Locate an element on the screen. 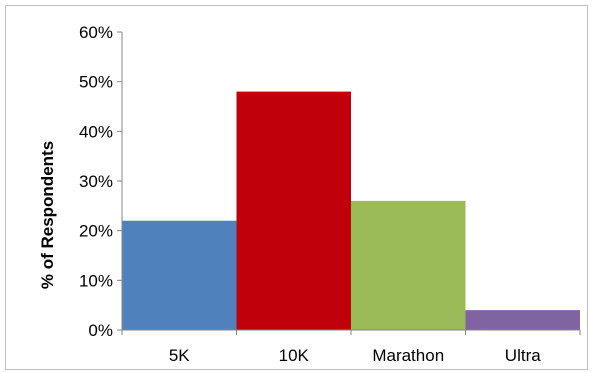 Image resolution: width=592 pixels, height=373 pixels. y-tick-label: 10% is located at coordinates (96, 280).